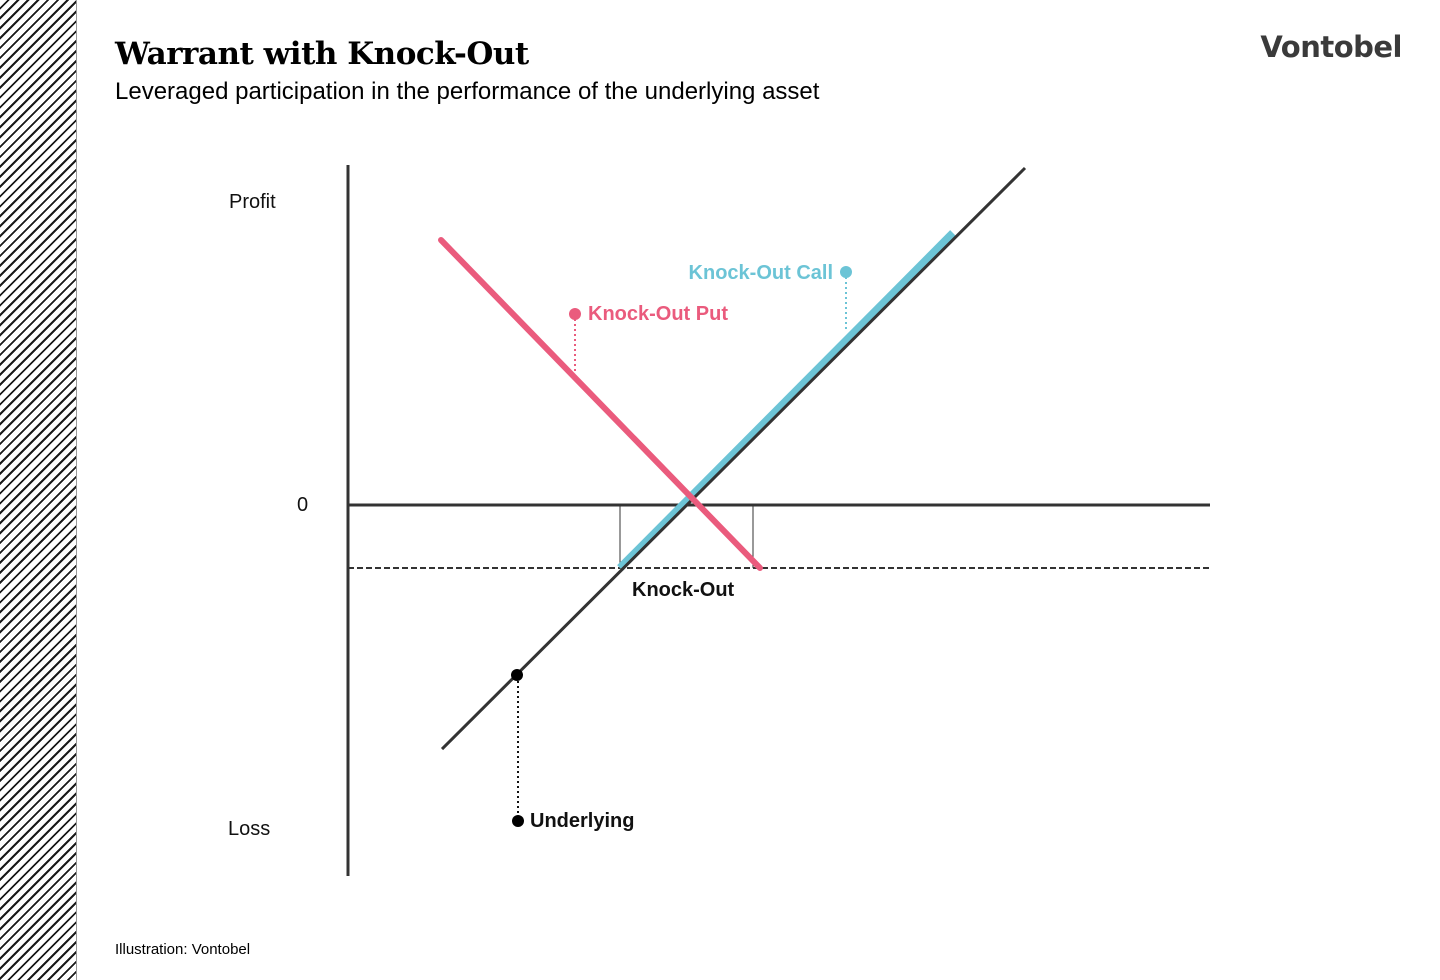 This screenshot has height=980, width=1440. I want to click on underlying-label-dot, so click(518, 821).